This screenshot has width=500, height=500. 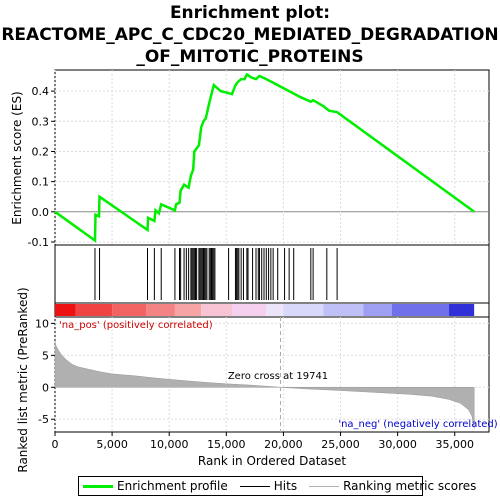 I want to click on x-axis-label: Rank in Ordered Dataset, so click(x=272, y=461).